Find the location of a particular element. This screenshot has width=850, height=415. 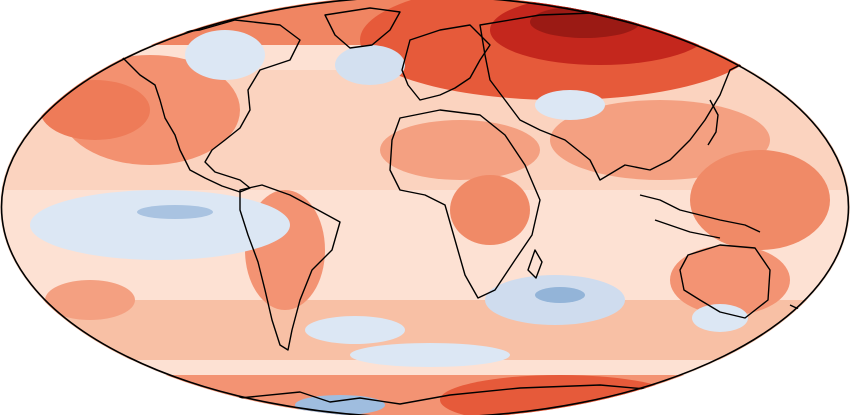

anomaly-hudson-cool is located at coordinates (225, 55).